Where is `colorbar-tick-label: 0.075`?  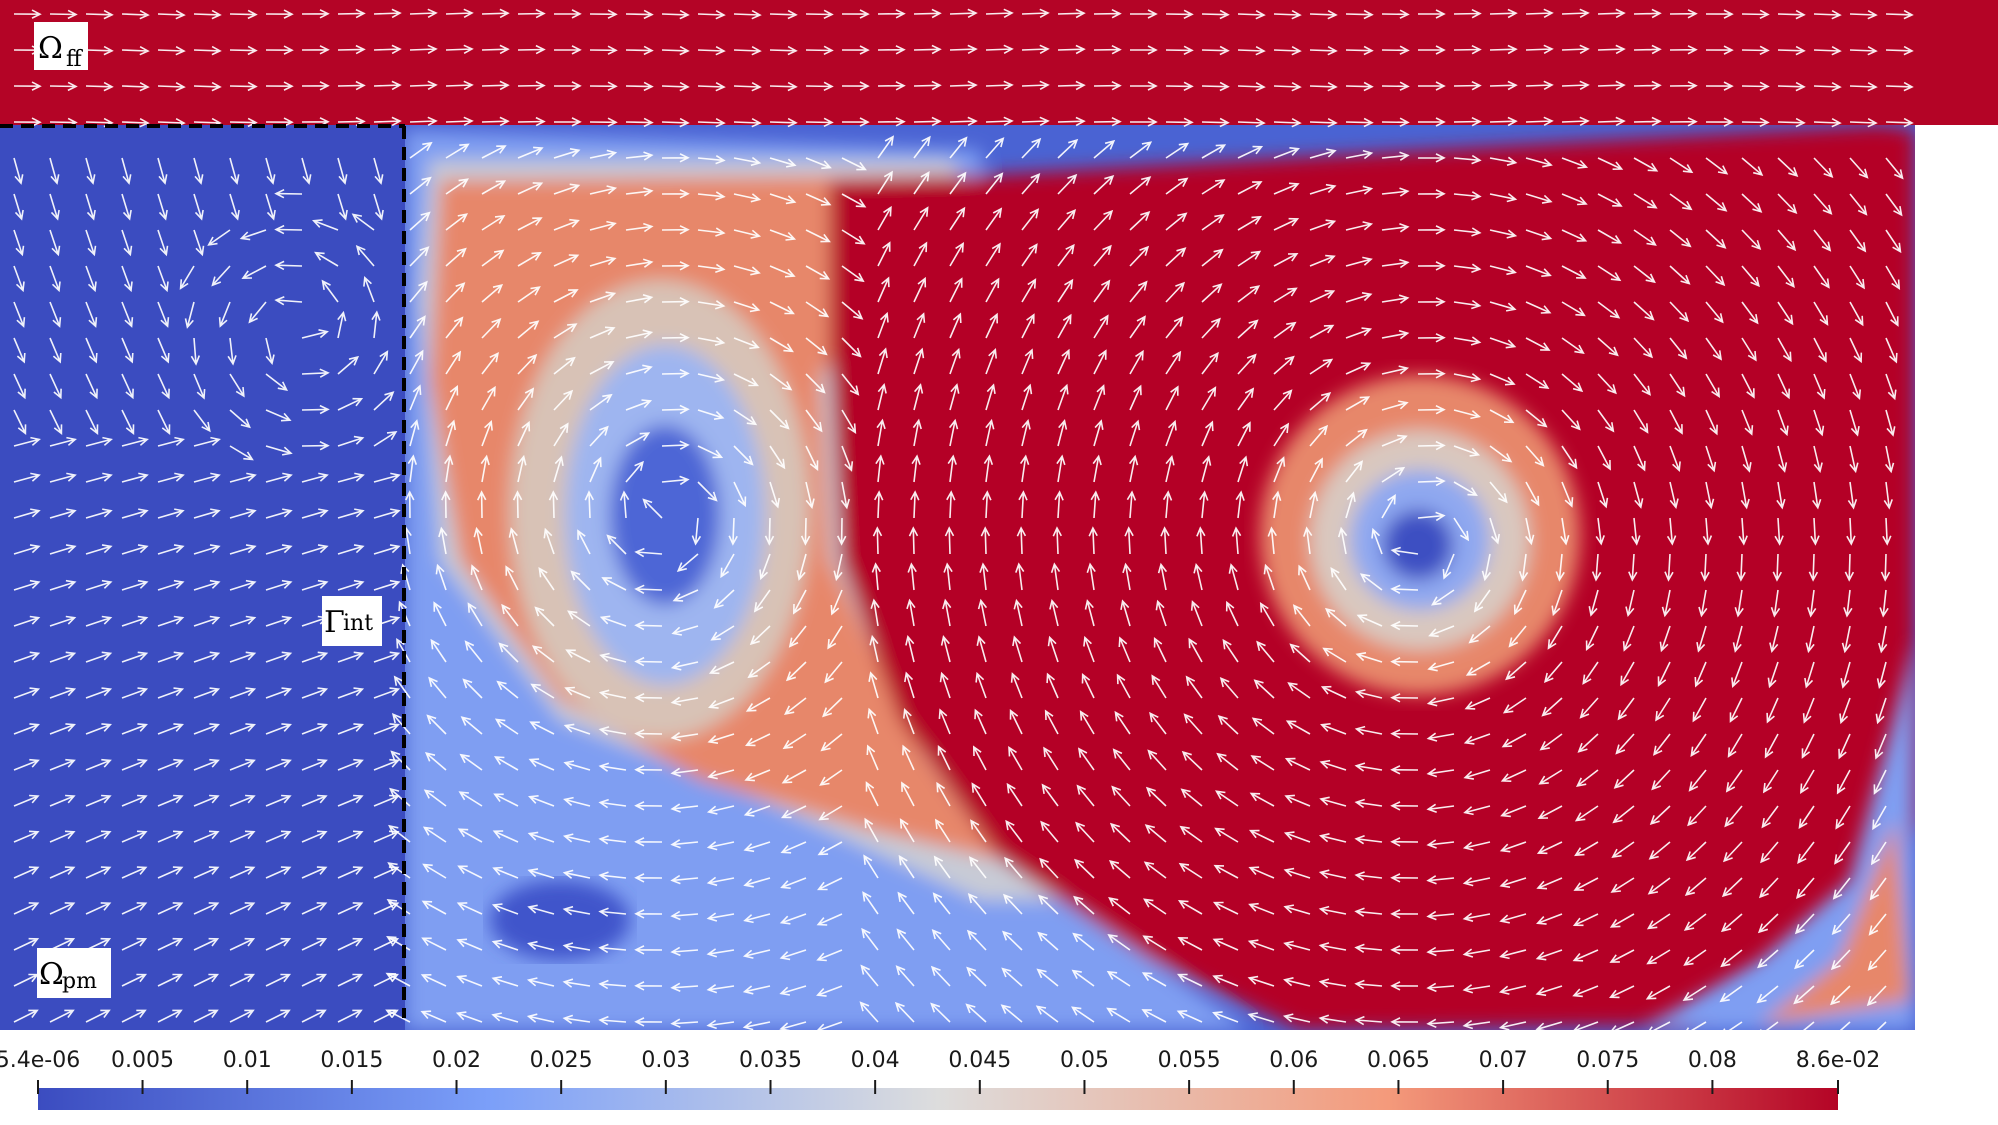 colorbar-tick-label: 0.075 is located at coordinates (1607, 1060).